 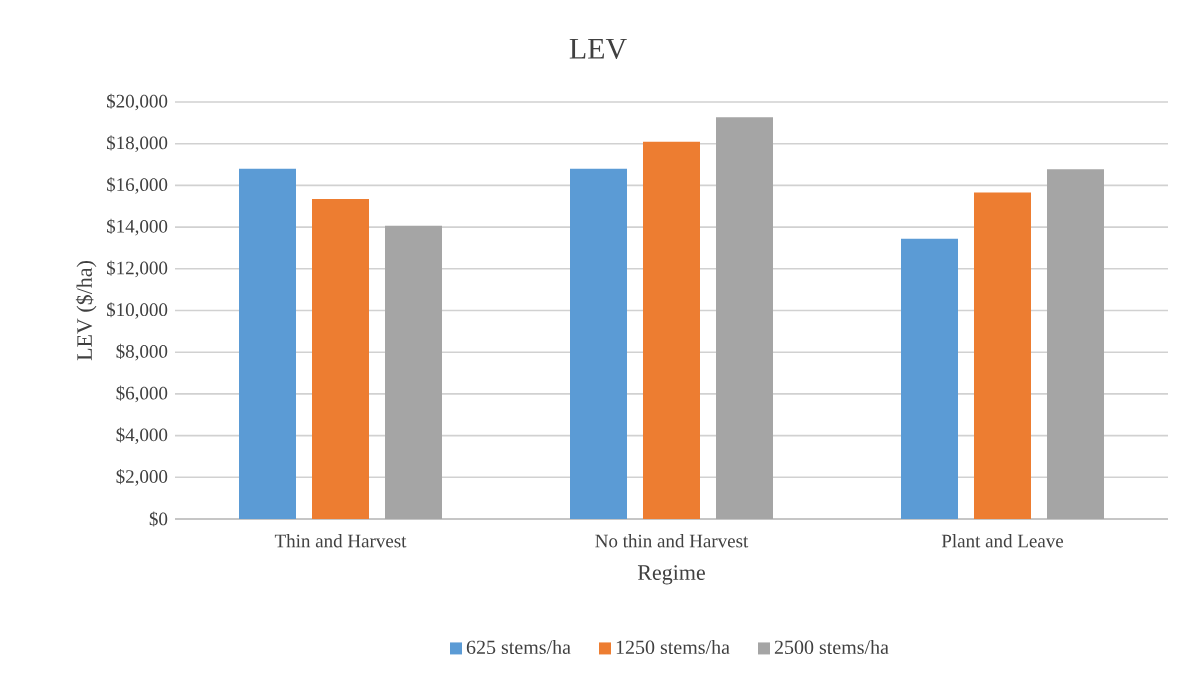 I want to click on y-tick-label: $16,000, so click(x=137, y=185).